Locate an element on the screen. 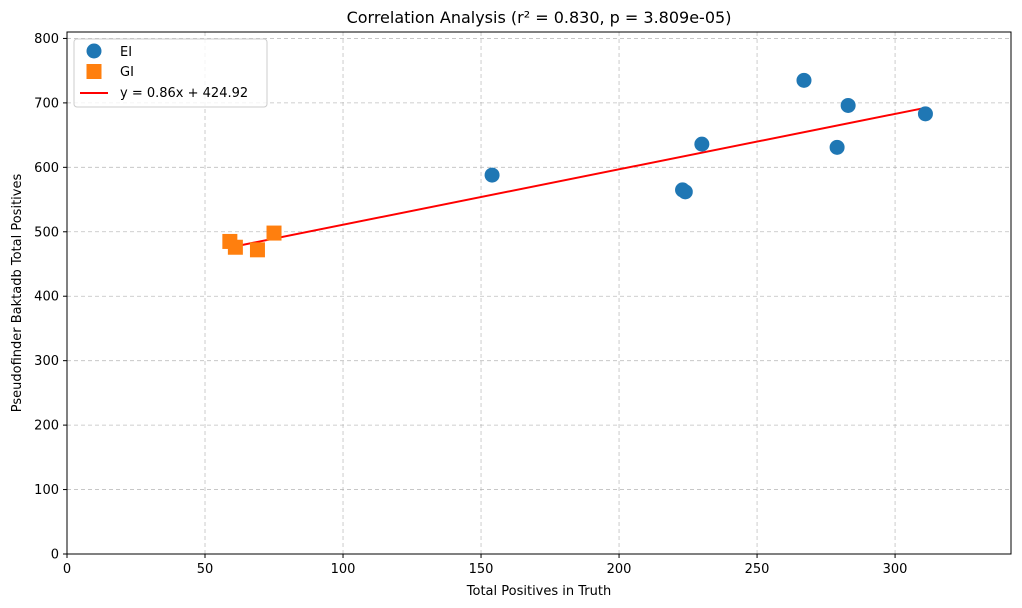 The height and width of the screenshot is (608, 1022). y-tick-label: 0 is located at coordinates (55, 555).